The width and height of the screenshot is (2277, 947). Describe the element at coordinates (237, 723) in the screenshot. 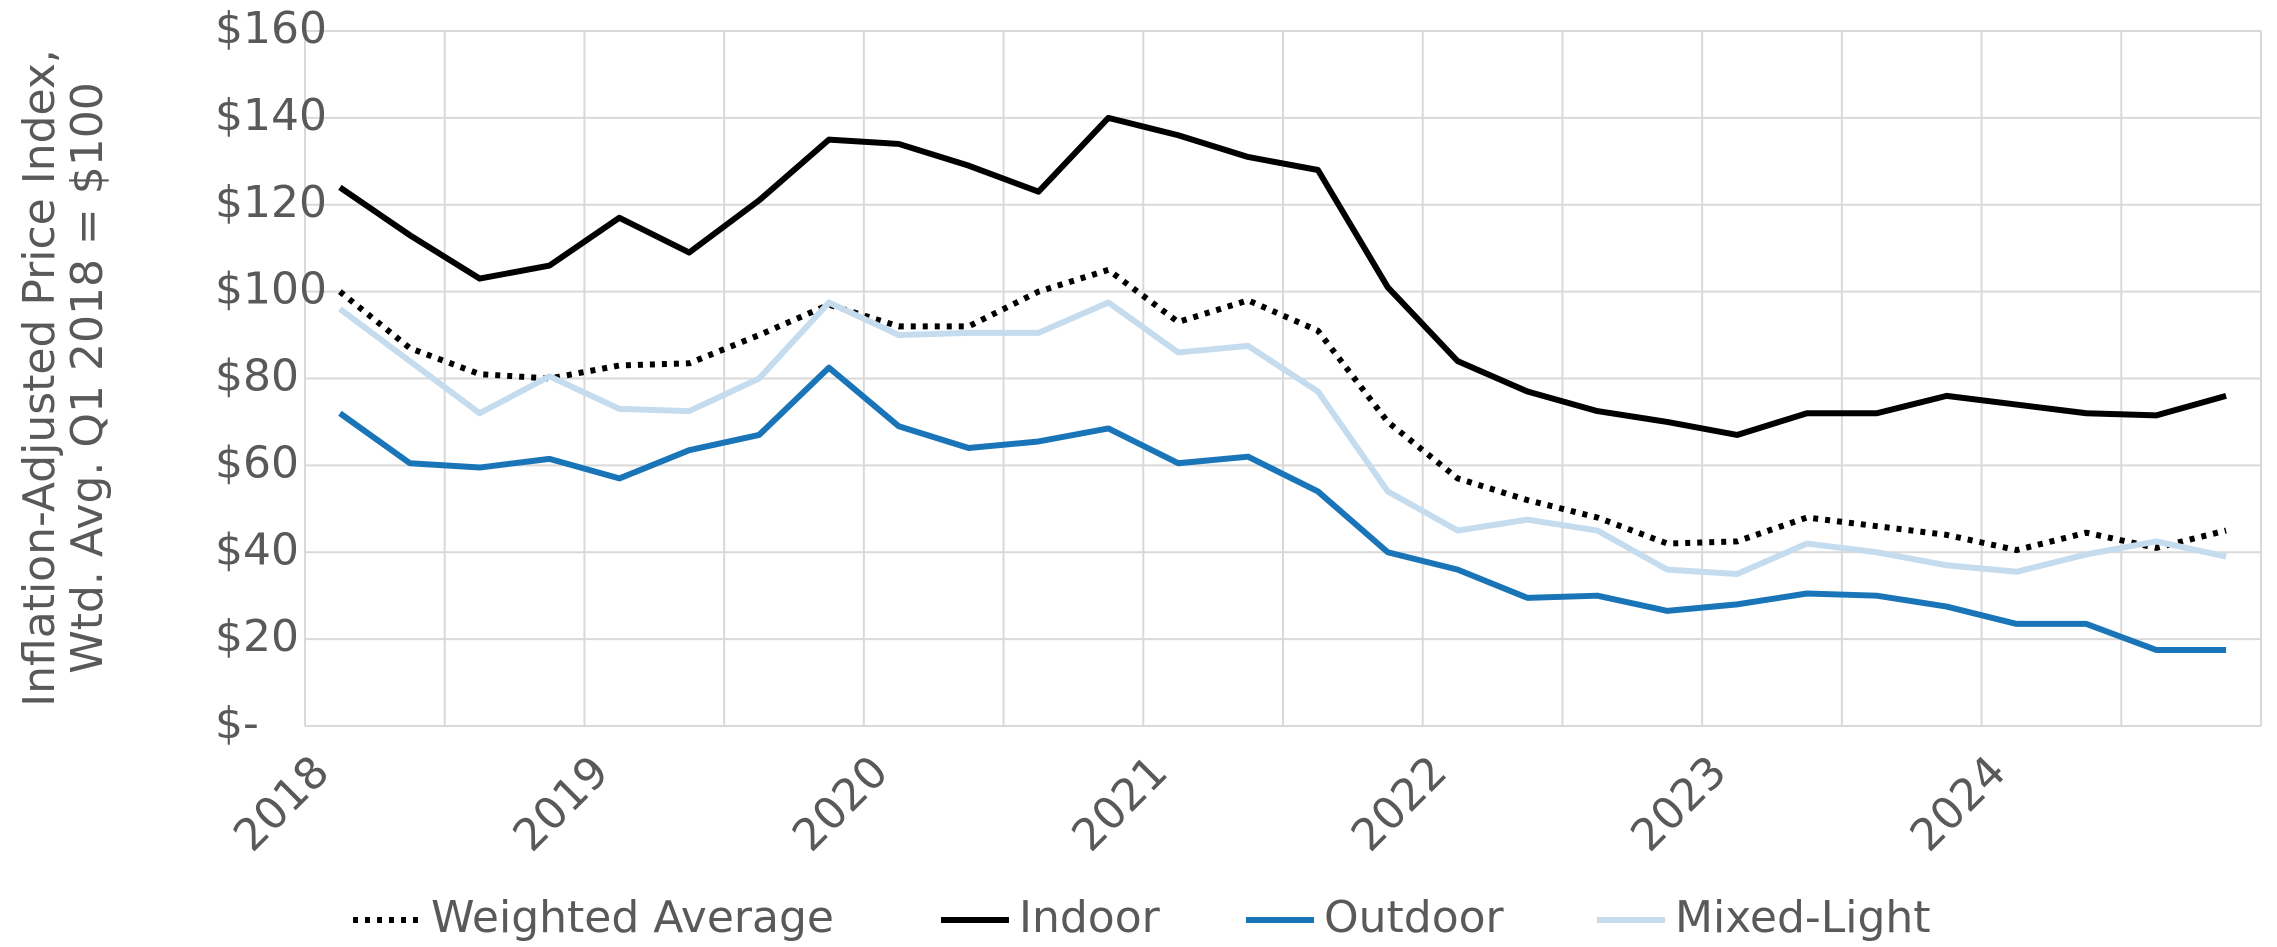

I see `y-tick-label: $-` at that location.